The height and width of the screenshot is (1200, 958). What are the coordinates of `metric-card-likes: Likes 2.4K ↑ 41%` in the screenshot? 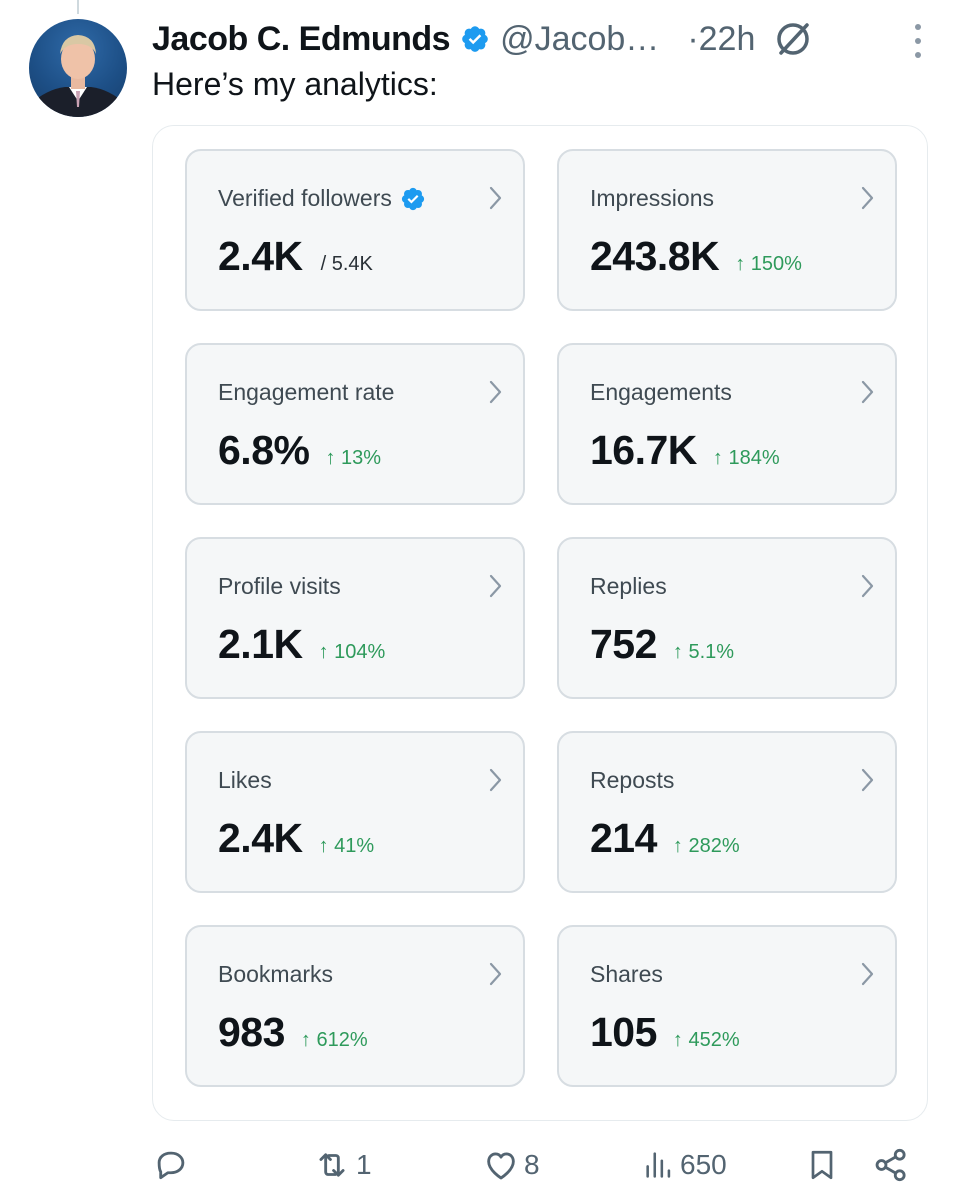 It's located at (355, 812).